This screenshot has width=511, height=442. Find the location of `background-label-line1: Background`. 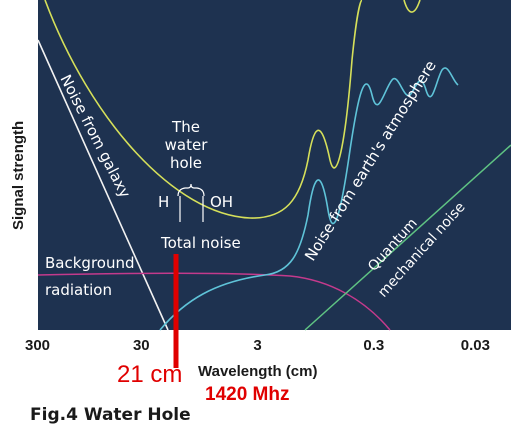

background-label-line1: Background is located at coordinates (90, 263).